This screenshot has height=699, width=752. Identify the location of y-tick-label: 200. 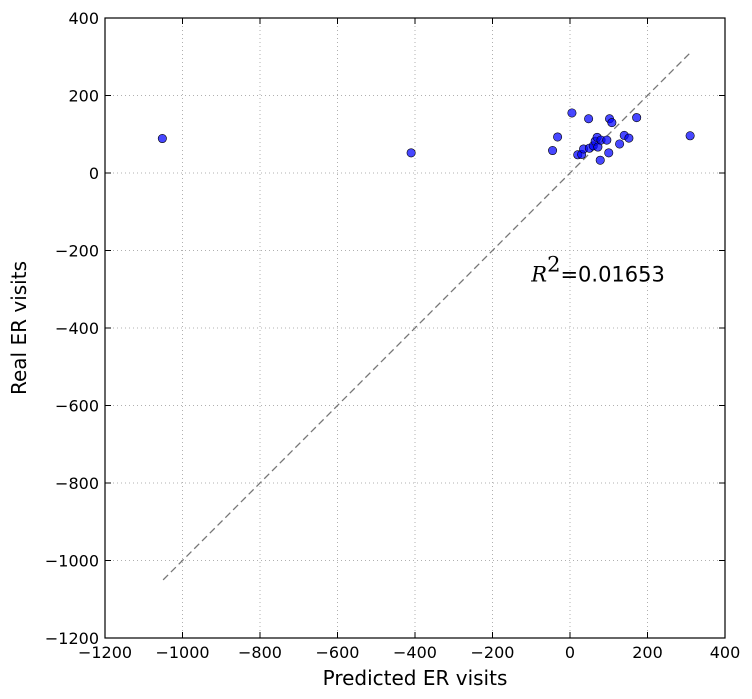
(83, 96).